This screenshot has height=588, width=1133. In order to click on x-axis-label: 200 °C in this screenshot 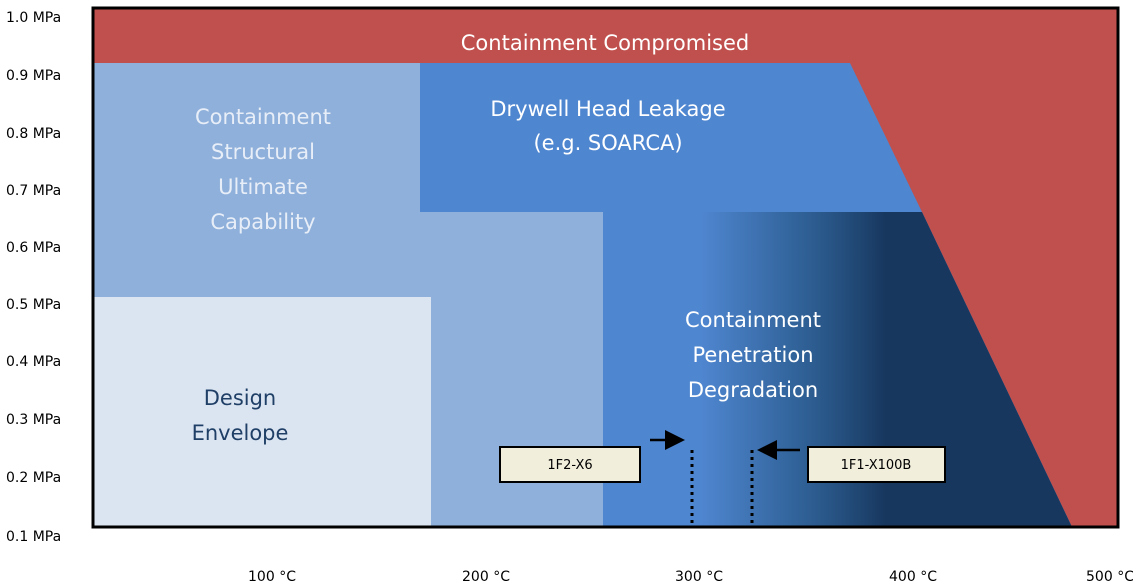, I will do `click(486, 577)`.